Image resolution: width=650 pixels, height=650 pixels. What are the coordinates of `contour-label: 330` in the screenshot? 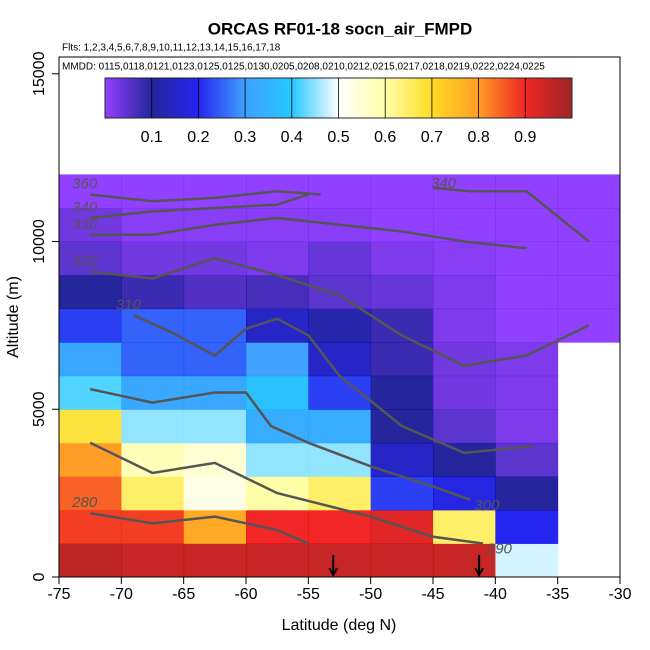 It's located at (85, 224).